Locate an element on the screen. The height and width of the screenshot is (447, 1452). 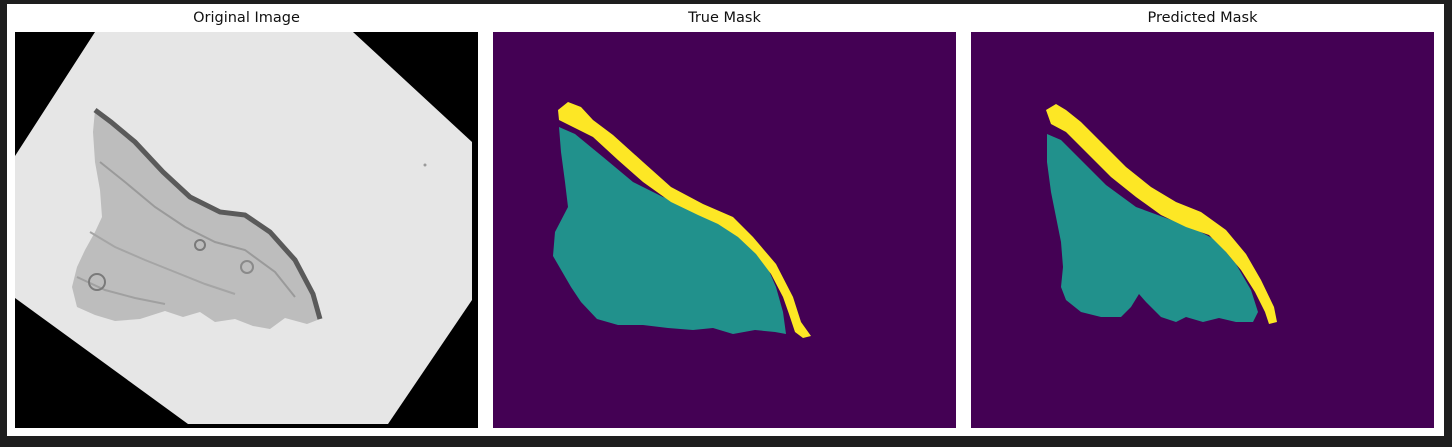
slide-speck is located at coordinates (425, 165).